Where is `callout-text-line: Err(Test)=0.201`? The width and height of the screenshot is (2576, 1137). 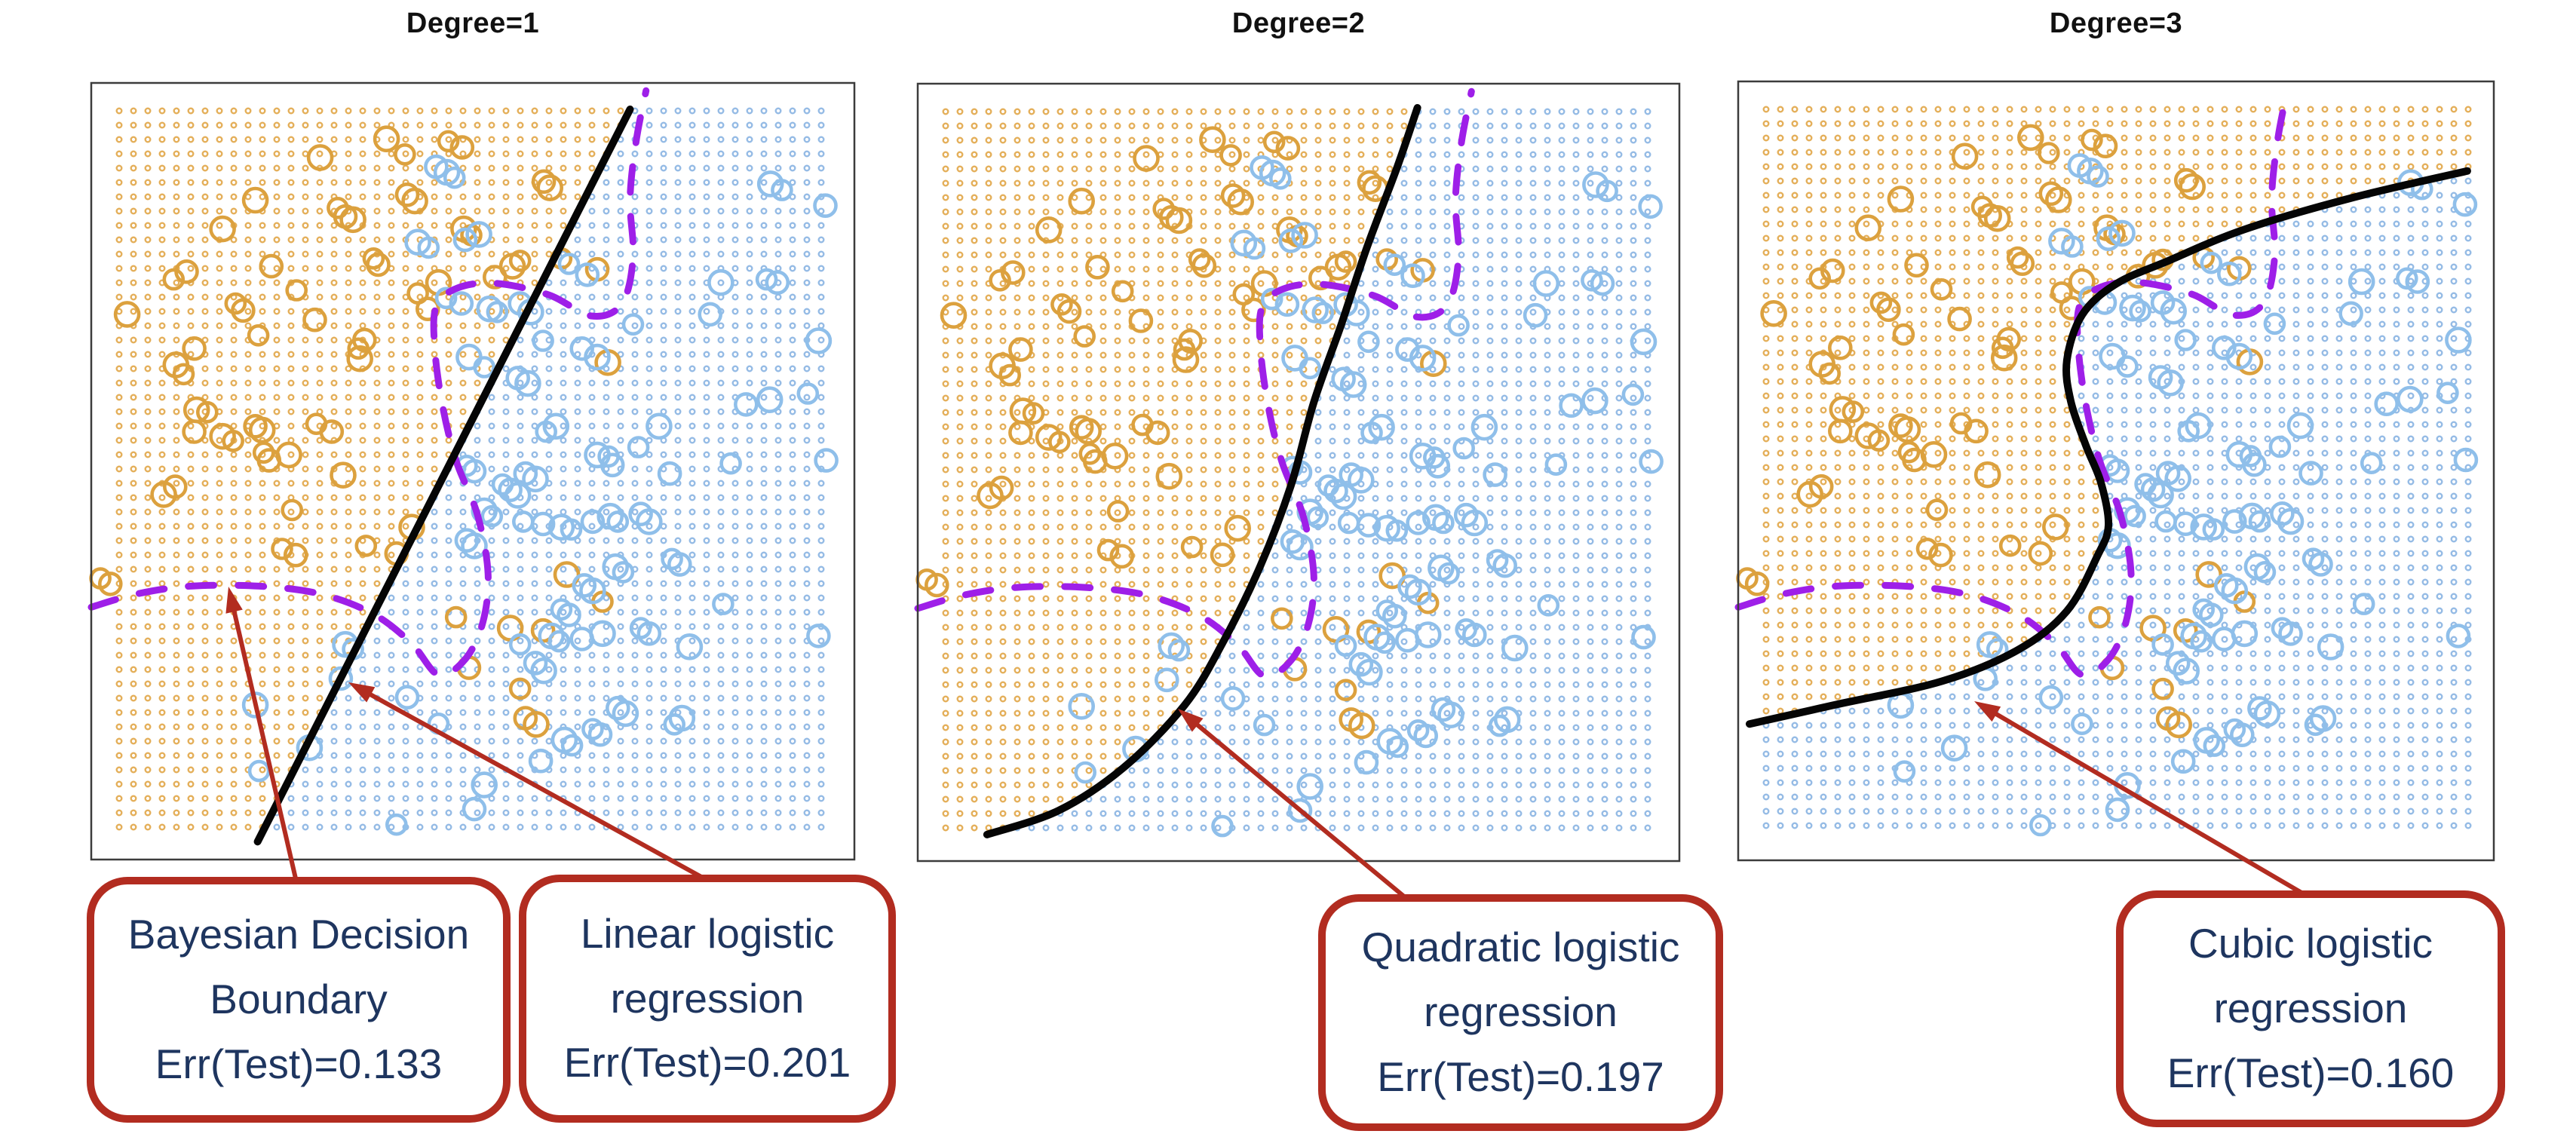 callout-text-line: Err(Test)=0.201 is located at coordinates (707, 1062).